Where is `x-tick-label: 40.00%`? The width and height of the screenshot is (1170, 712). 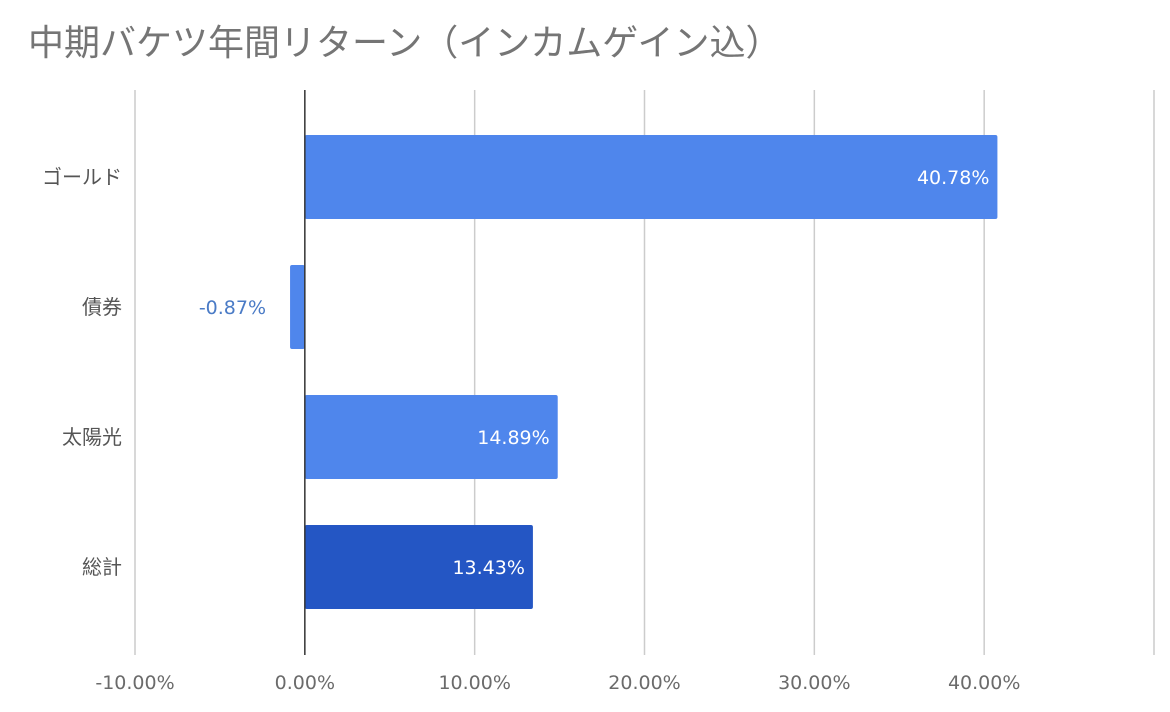
x-tick-label: 40.00% is located at coordinates (984, 683).